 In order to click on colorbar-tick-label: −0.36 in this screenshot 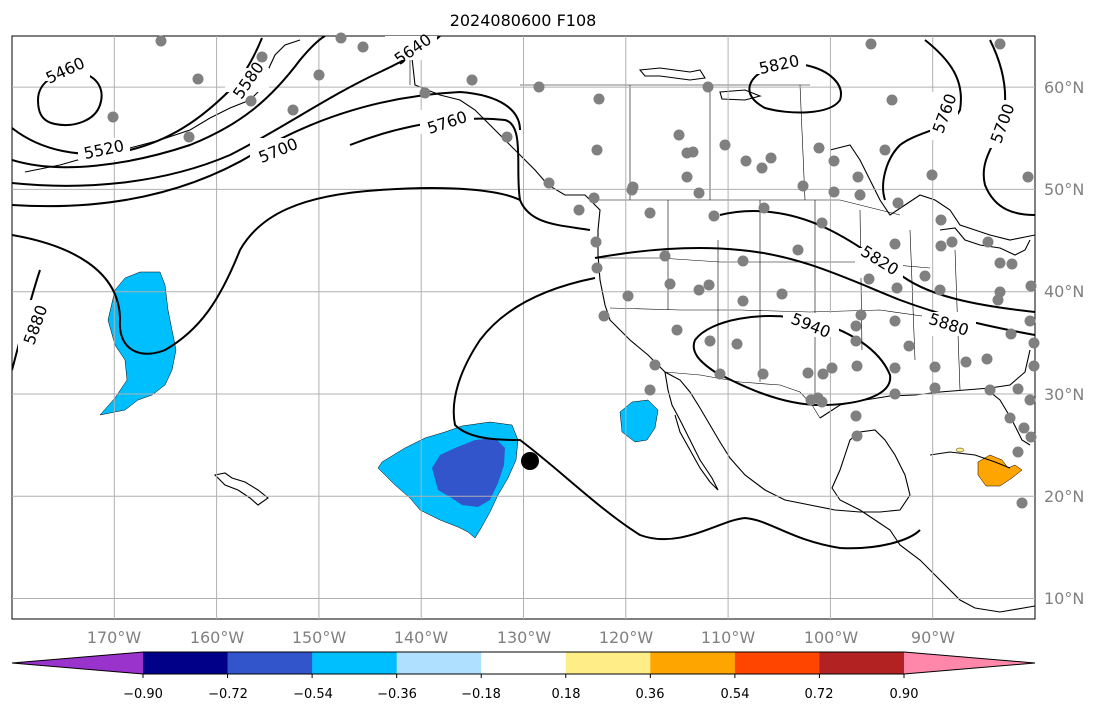, I will do `click(397, 694)`.